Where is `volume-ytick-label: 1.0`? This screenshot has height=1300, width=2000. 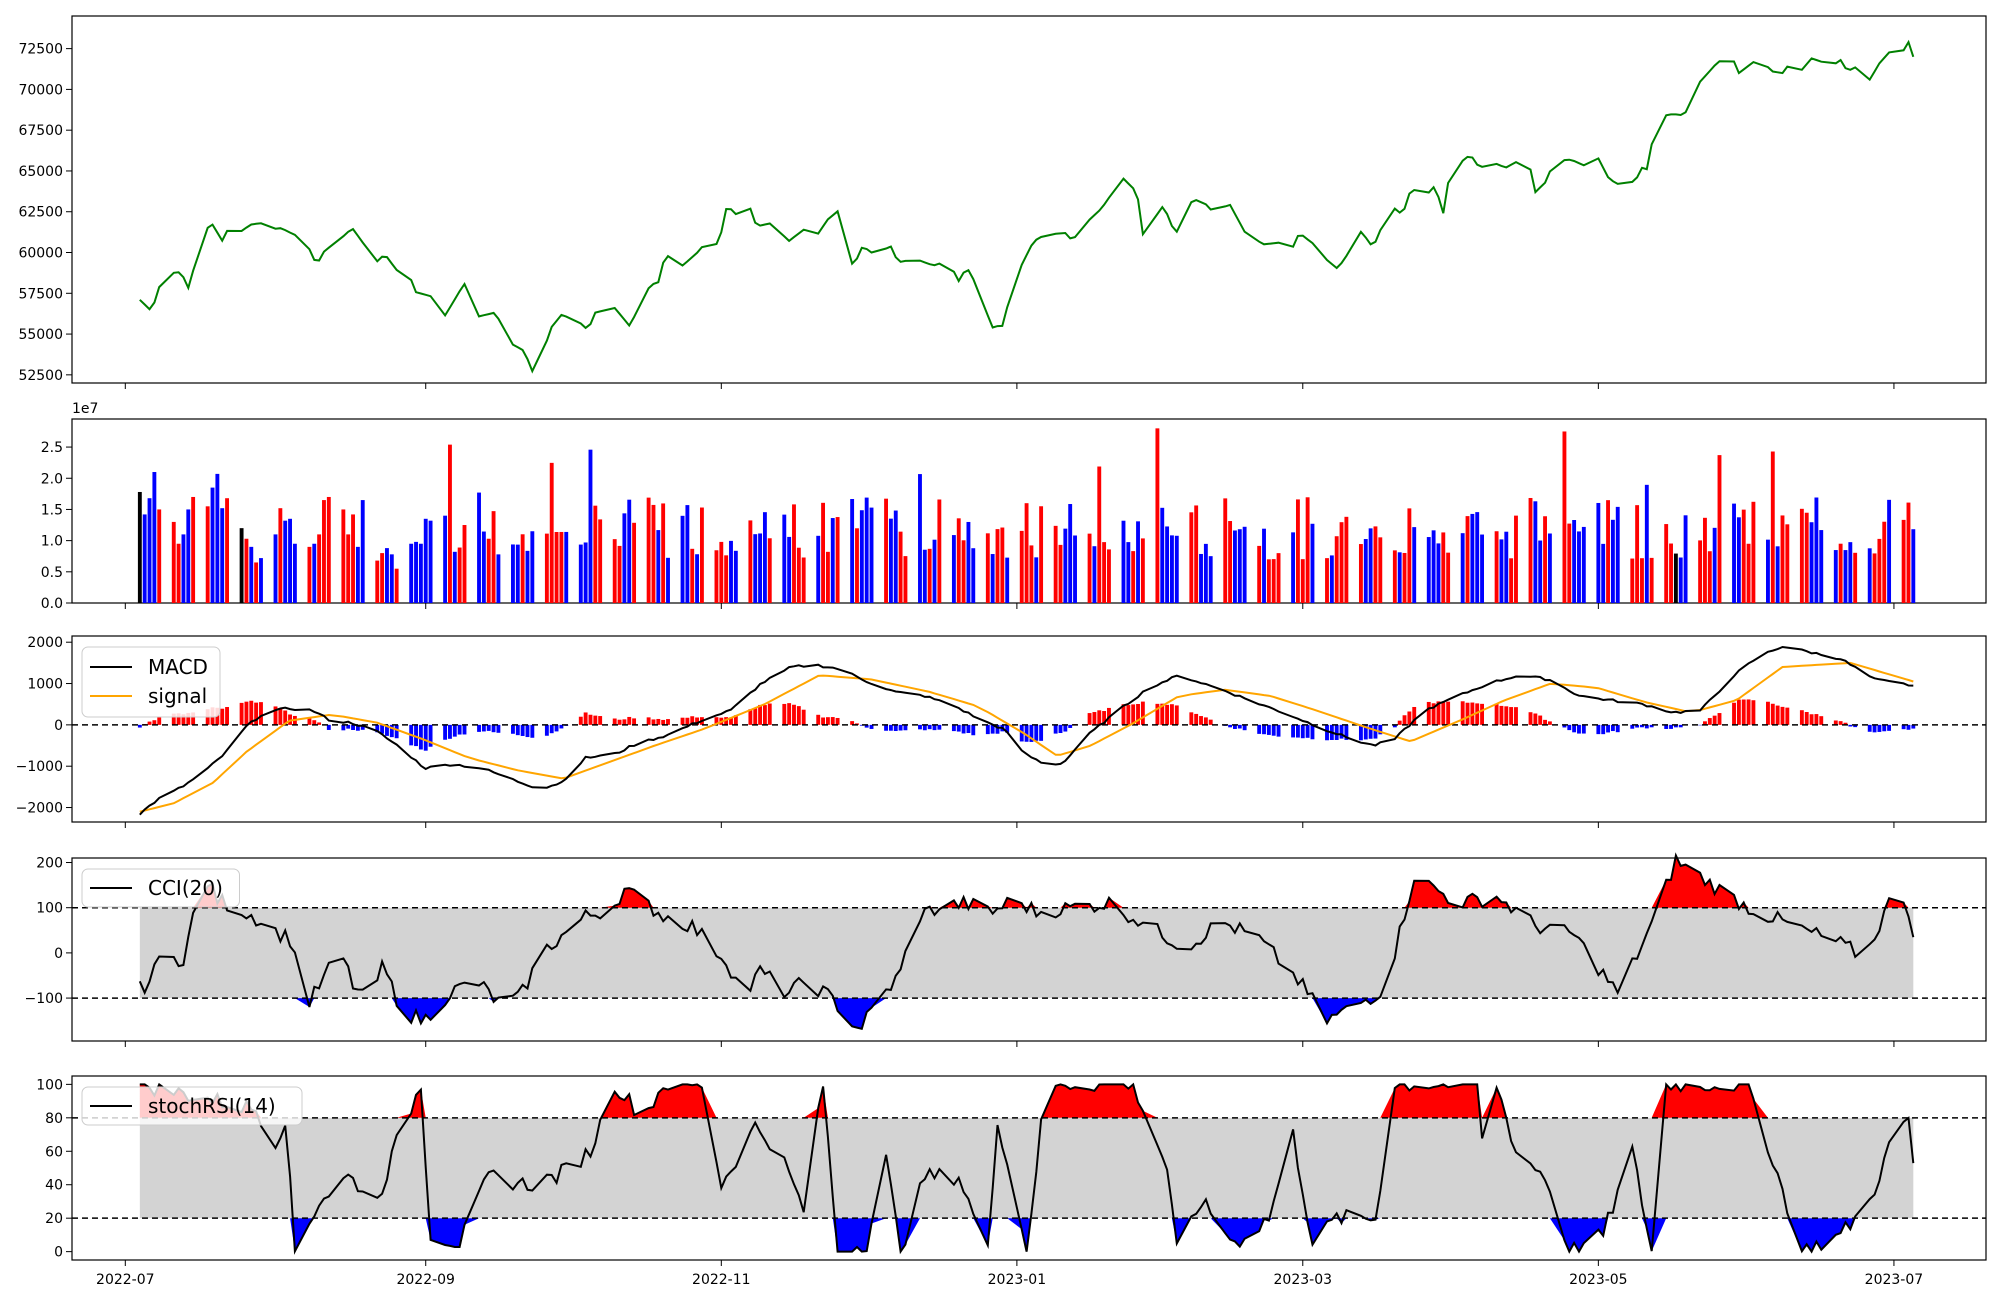
volume-ytick-label: 1.0 is located at coordinates (52, 542).